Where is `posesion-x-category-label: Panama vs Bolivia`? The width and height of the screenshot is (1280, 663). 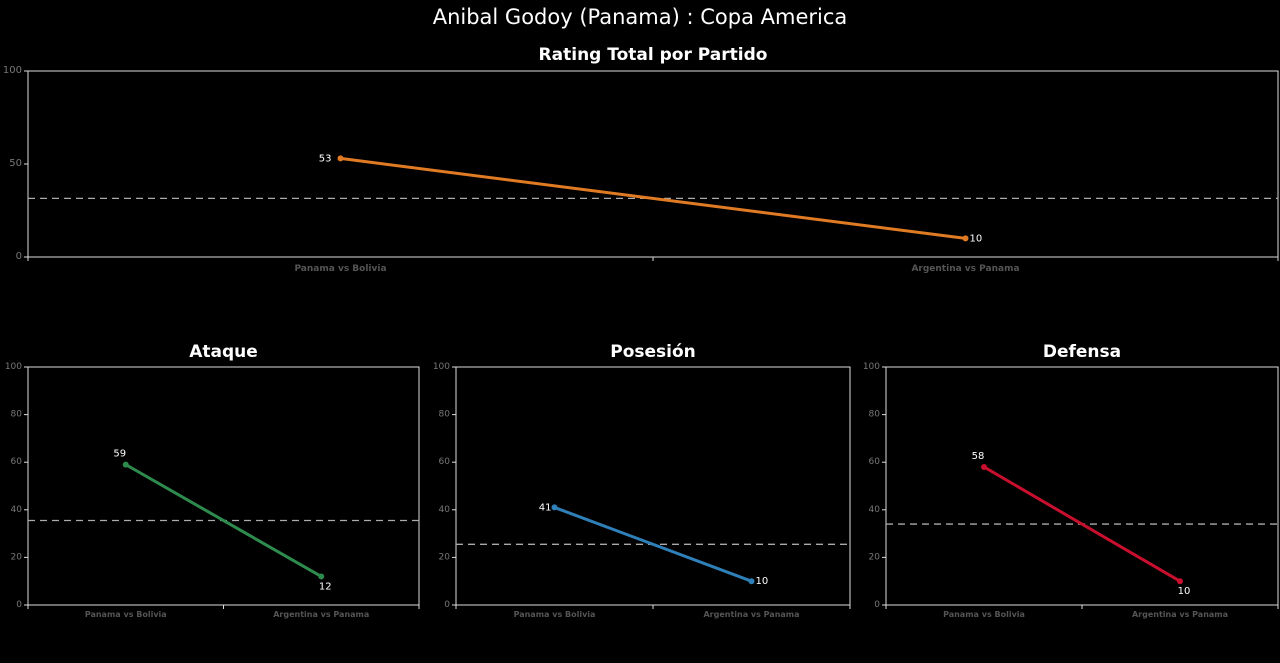 posesion-x-category-label: Panama vs Bolivia is located at coordinates (555, 614).